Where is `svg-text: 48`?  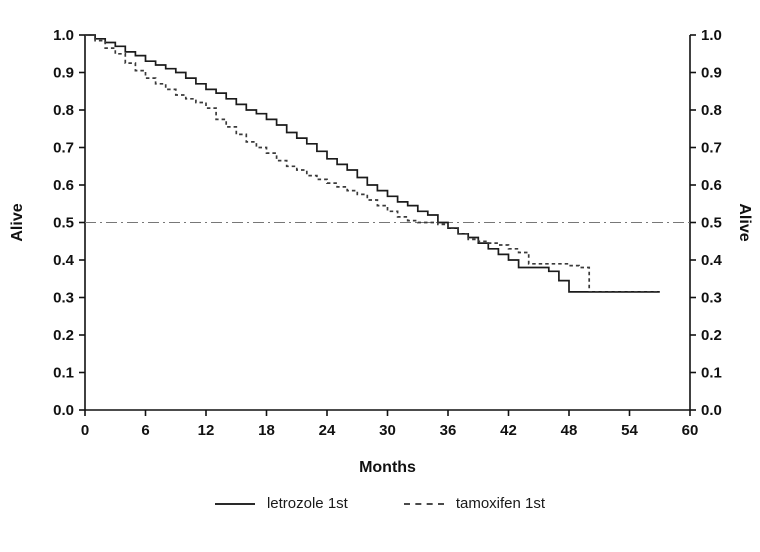 svg-text: 48 is located at coordinates (569, 430).